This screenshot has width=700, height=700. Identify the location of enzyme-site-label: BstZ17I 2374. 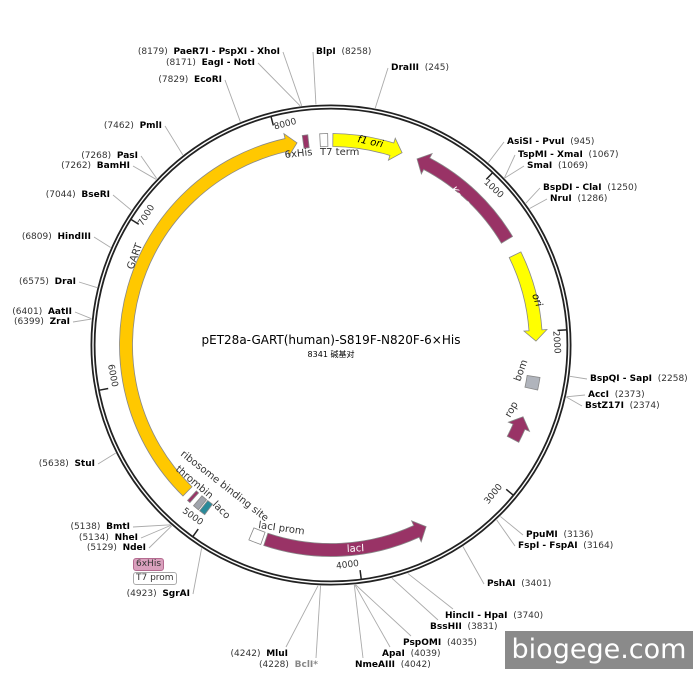
(622, 406).